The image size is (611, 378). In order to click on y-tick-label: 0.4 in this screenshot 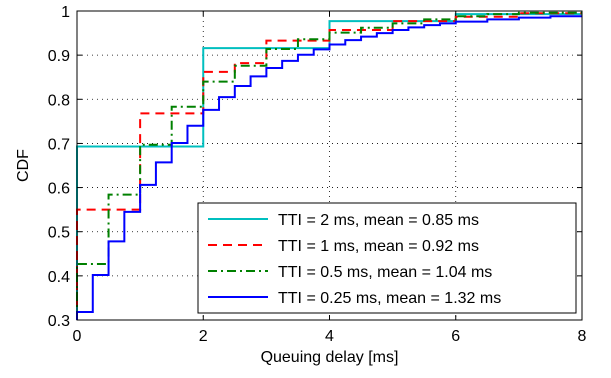, I will do `click(59, 277)`.